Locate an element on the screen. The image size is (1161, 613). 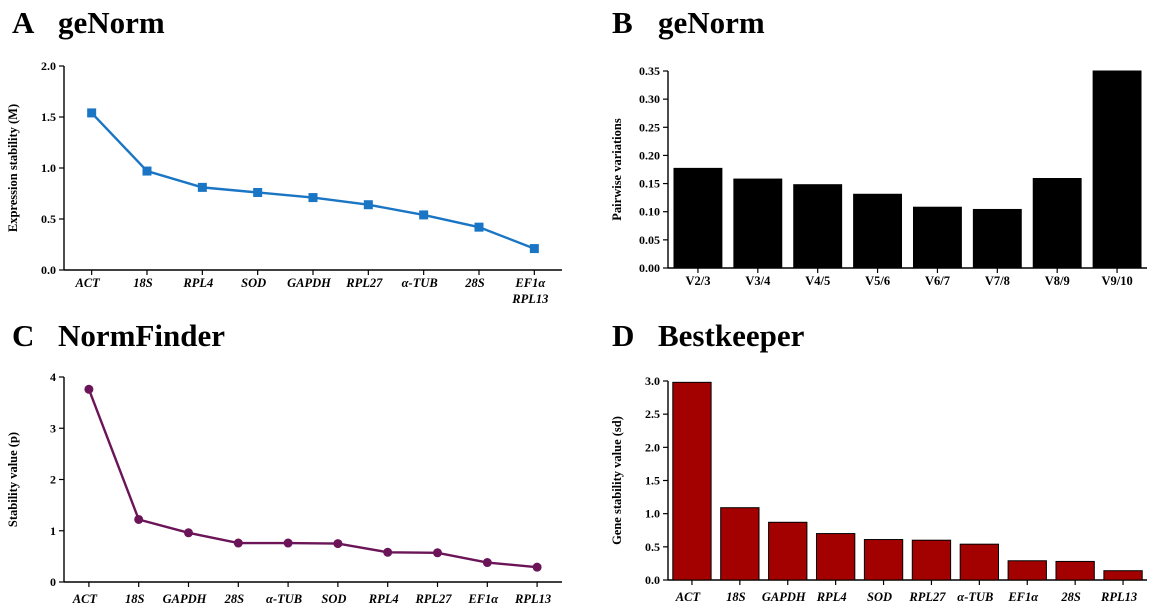
x-tick-label: V9/10 is located at coordinates (1116, 281).